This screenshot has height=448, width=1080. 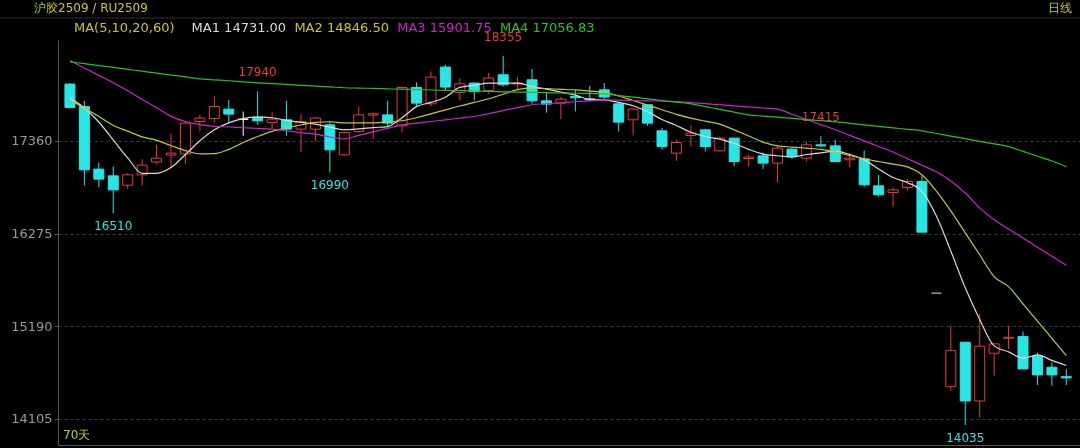 What do you see at coordinates (820, 117) in the screenshot?
I see `annotation: 17415` at bounding box center [820, 117].